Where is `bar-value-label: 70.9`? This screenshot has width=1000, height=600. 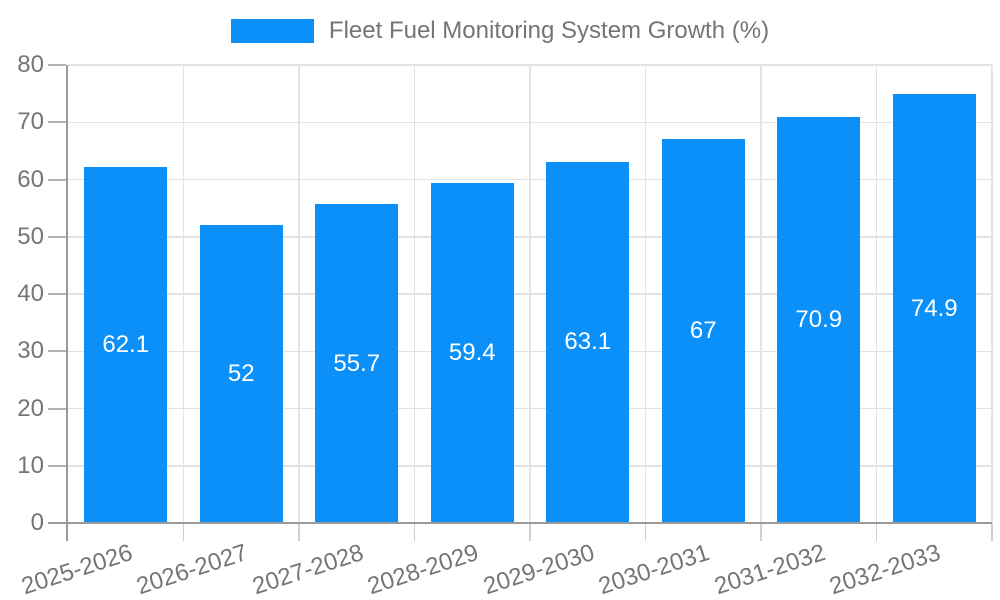 bar-value-label: 70.9 is located at coordinates (819, 320).